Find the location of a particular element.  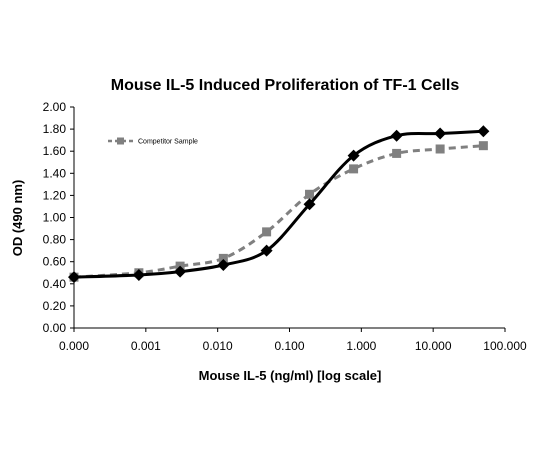

x-tick-label: 100.000 is located at coordinates (505, 346).